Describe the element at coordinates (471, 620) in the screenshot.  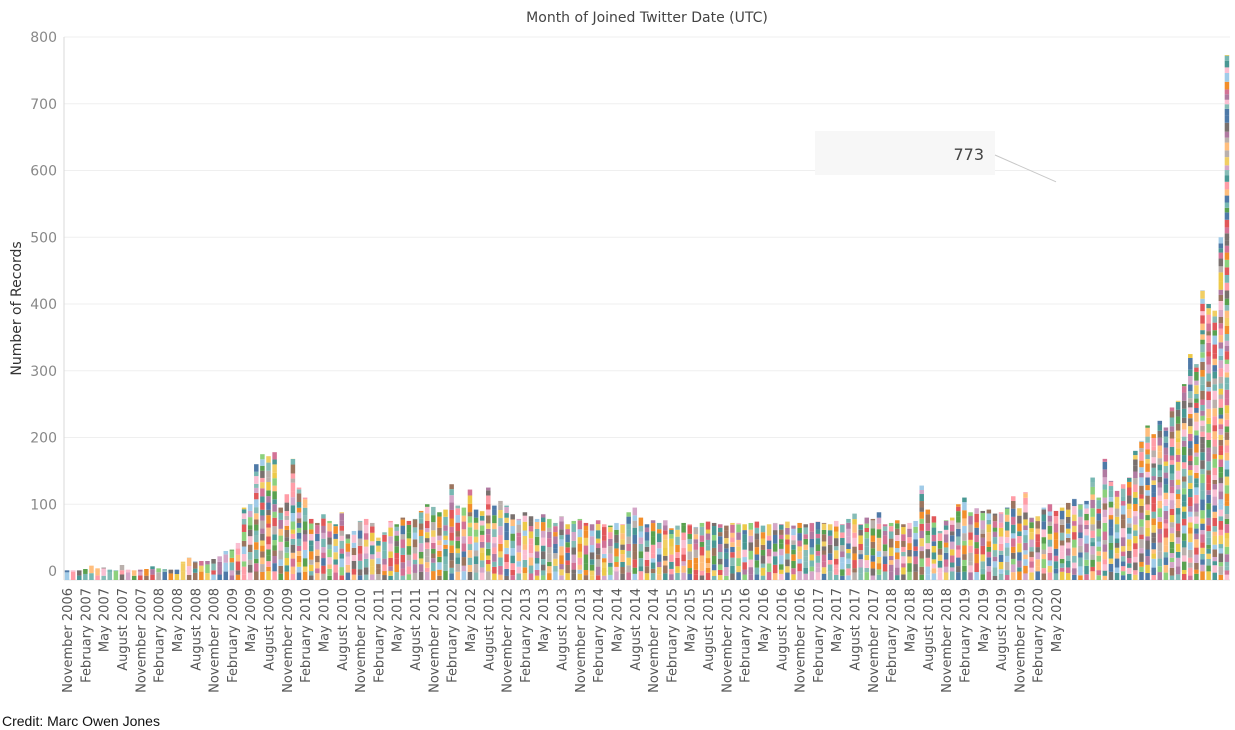
I see `x-tick-label: May 2012` at that location.